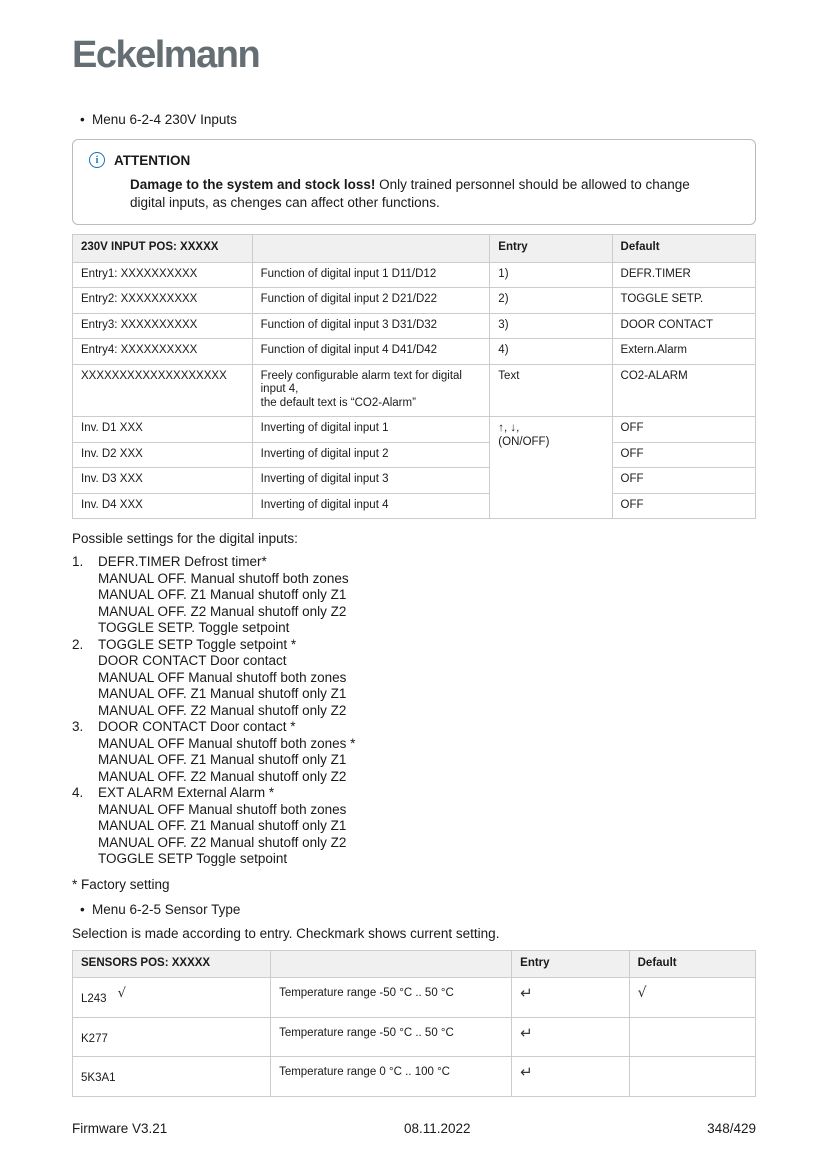 This screenshot has height=1169, width=827. Describe the element at coordinates (162, 429) in the screenshot. I see `table-cell: Inv. D1 XXX` at that location.